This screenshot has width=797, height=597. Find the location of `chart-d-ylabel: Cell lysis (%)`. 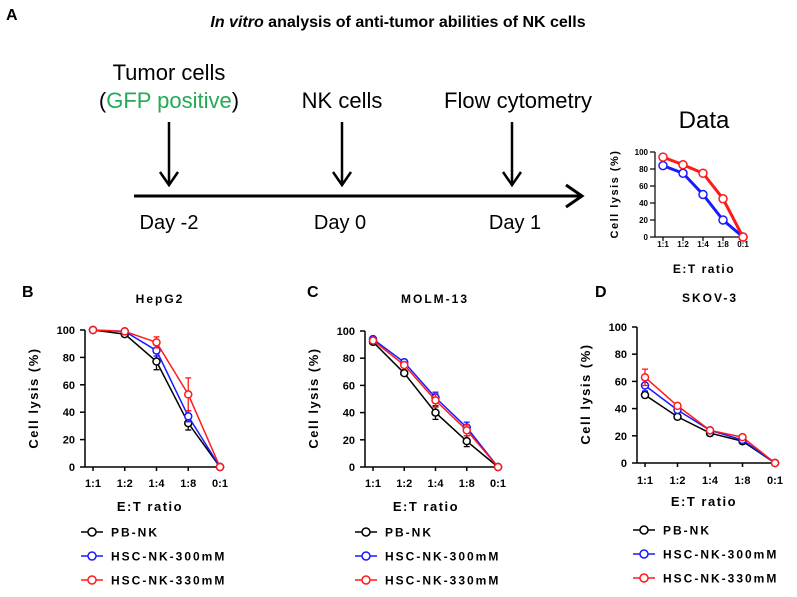

chart-d-ylabel: Cell lysis (%) is located at coordinates (585, 393).